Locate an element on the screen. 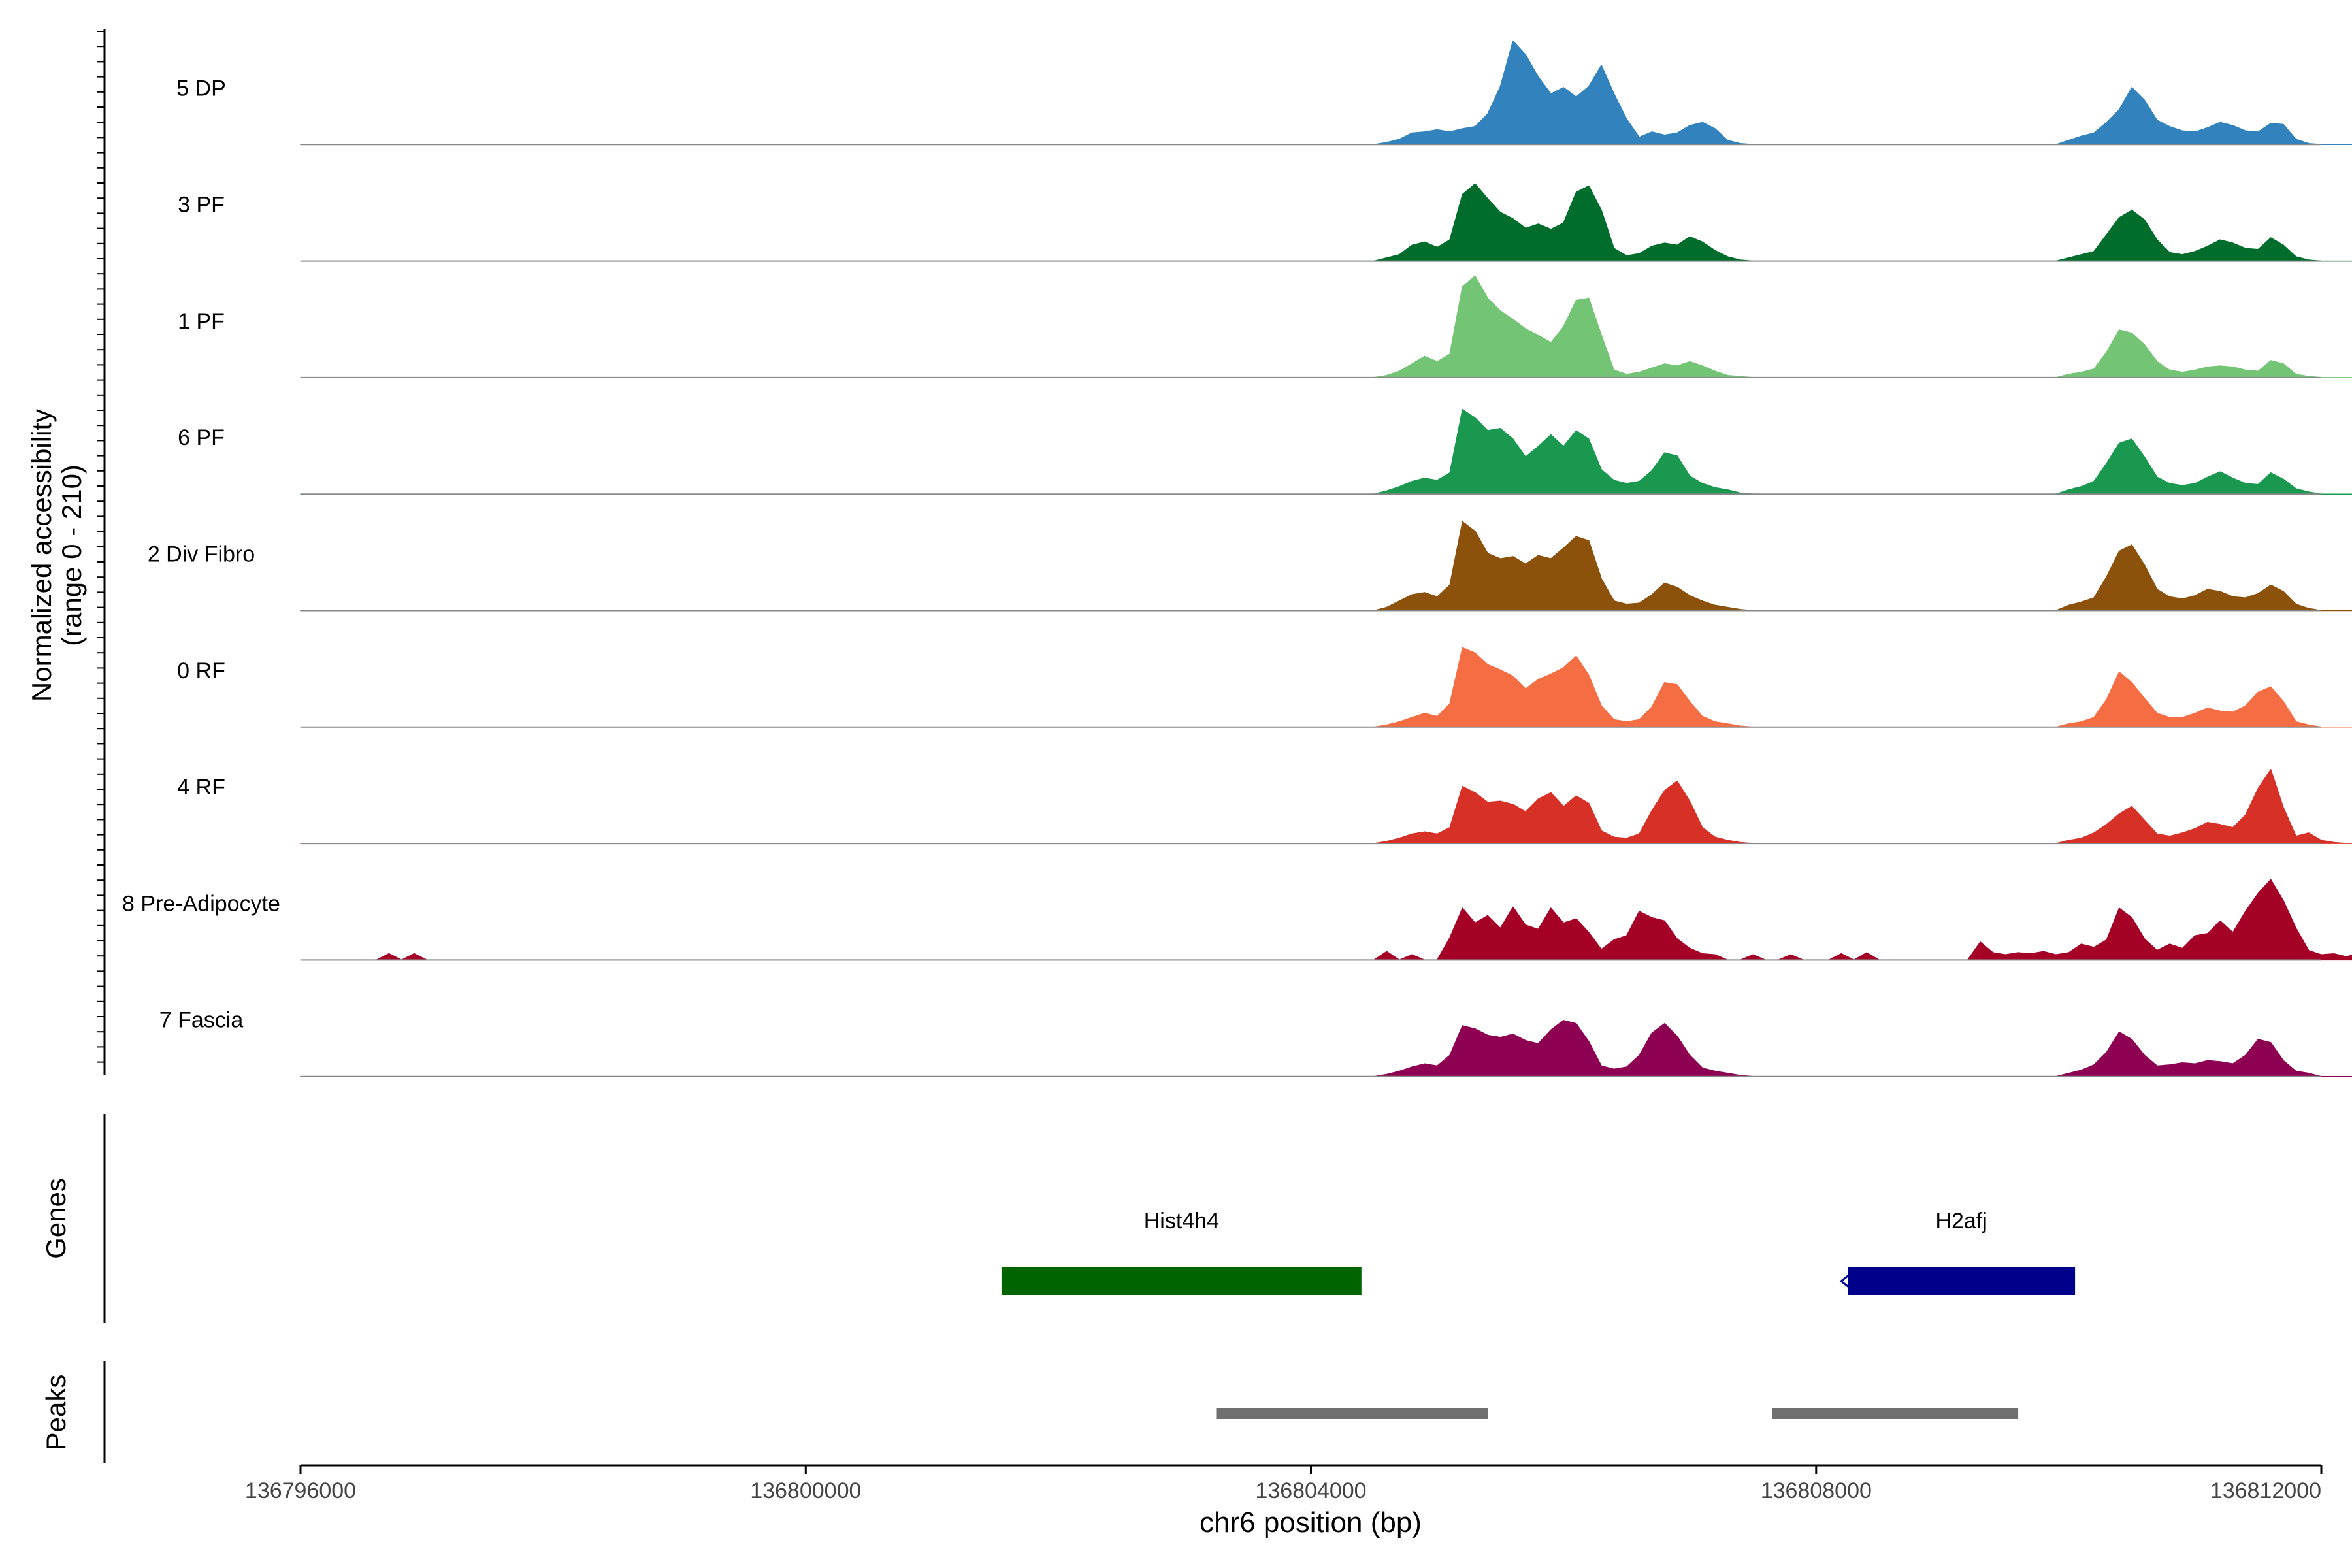 Image resolution: width=2352 pixels, height=1568 pixels. y-axis-title-line1: Normalized accessibility is located at coordinates (41, 555).